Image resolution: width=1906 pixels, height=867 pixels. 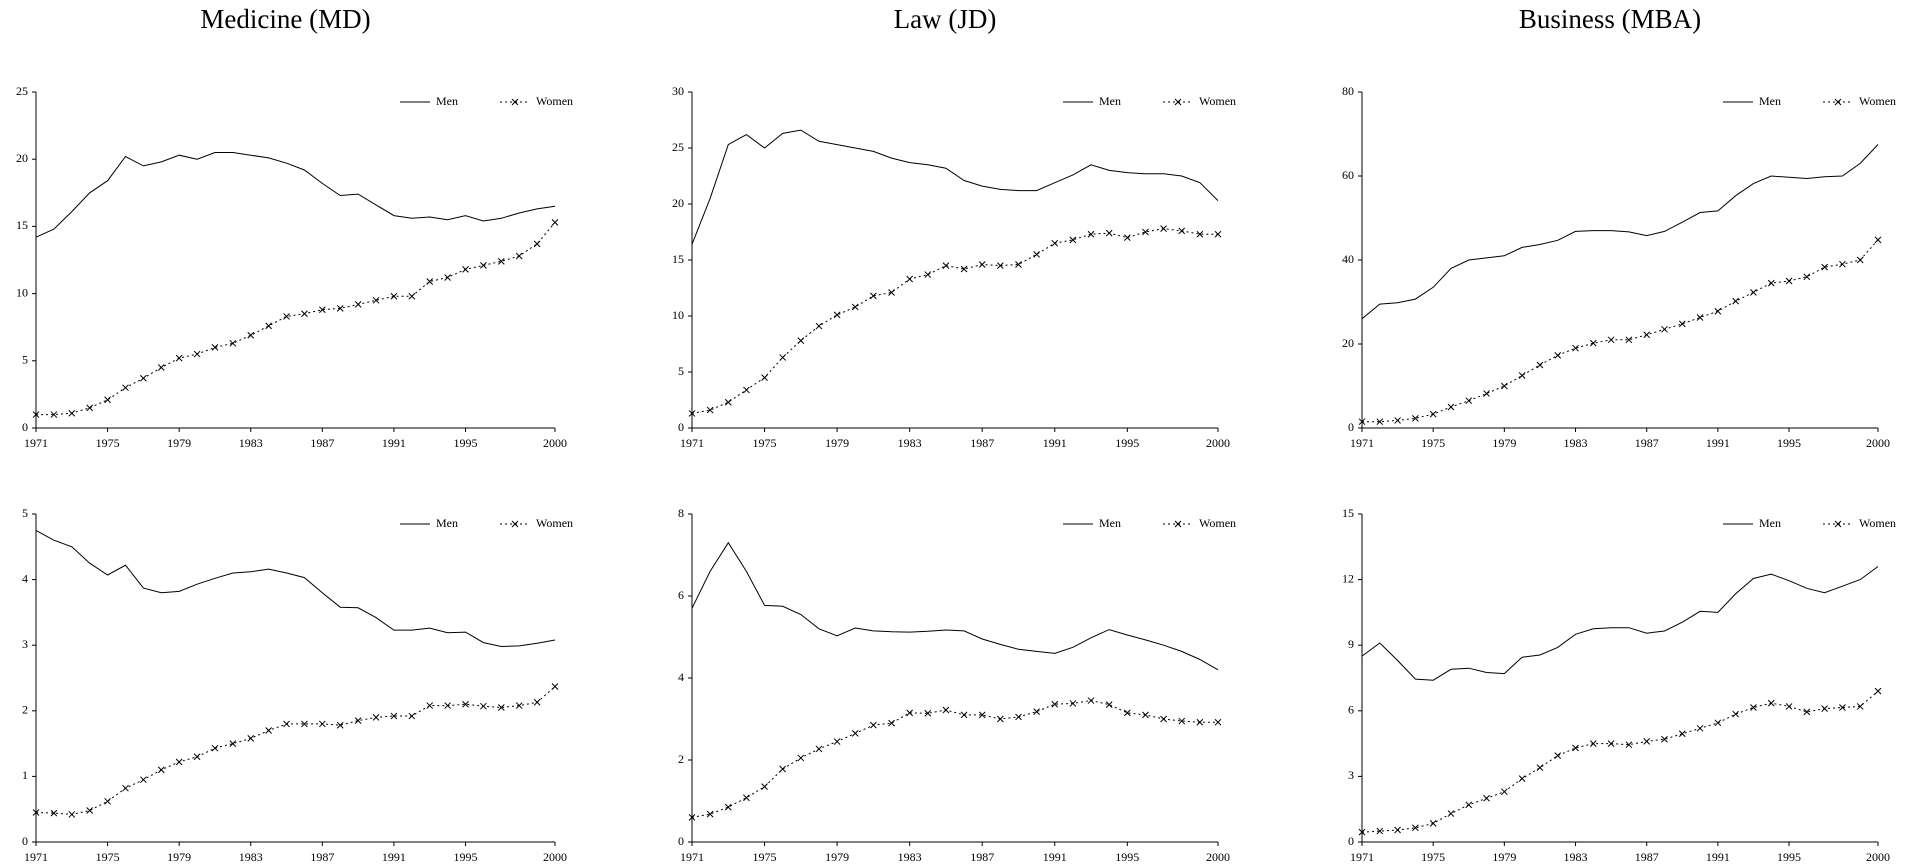 I want to click on x-tick-label: 1975, so click(x=108, y=443).